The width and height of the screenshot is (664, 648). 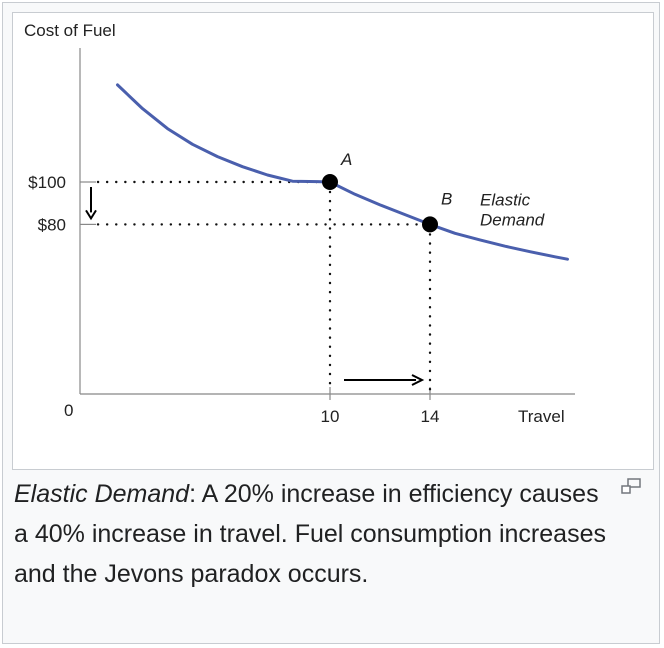 I want to click on enlarge-icon, so click(x=631, y=486).